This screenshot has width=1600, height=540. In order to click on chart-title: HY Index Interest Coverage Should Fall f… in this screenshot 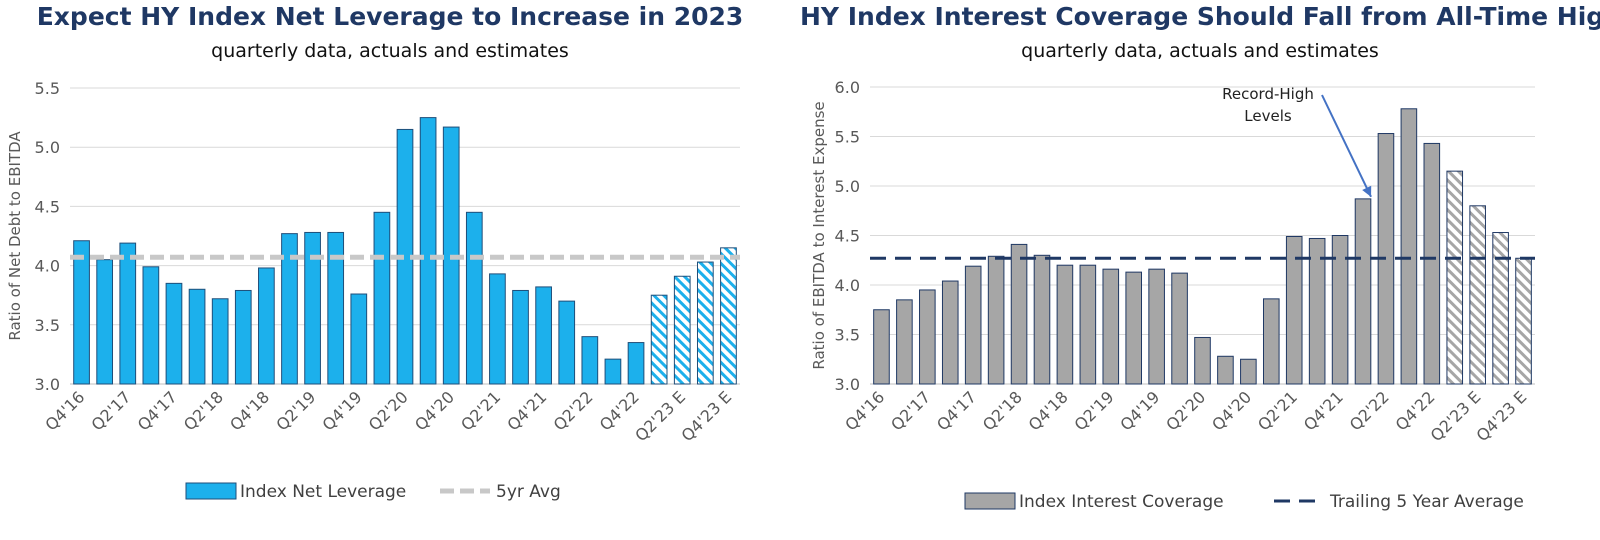, I will do `click(1200, 16)`.